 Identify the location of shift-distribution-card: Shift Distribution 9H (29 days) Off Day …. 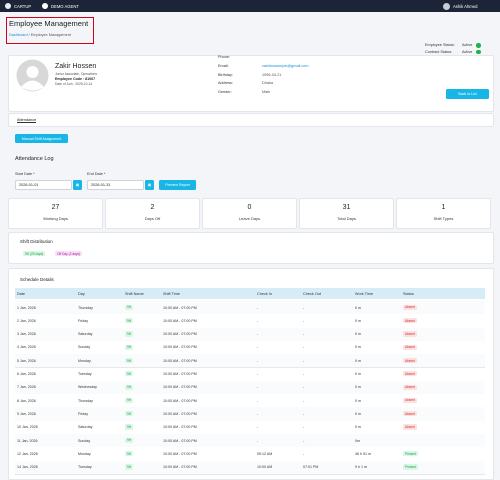
(251, 248).